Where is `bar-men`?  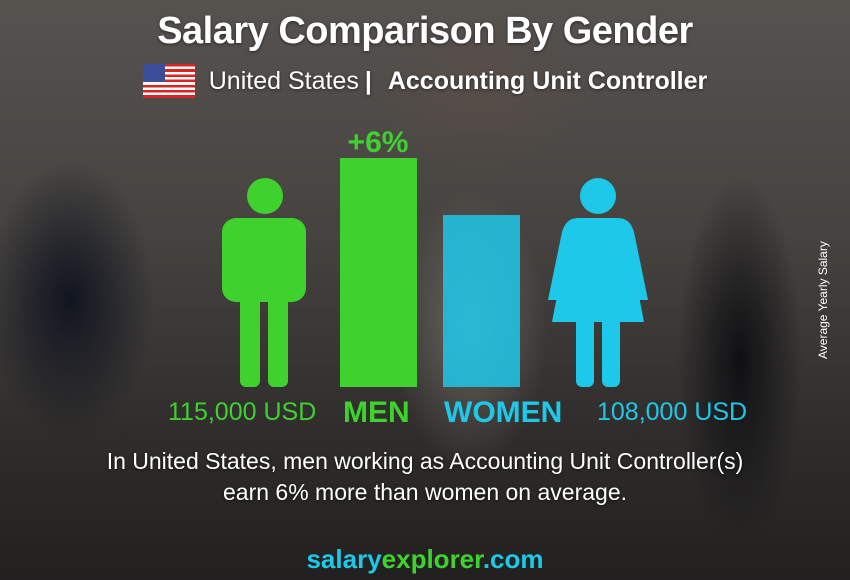
bar-men is located at coordinates (378, 272).